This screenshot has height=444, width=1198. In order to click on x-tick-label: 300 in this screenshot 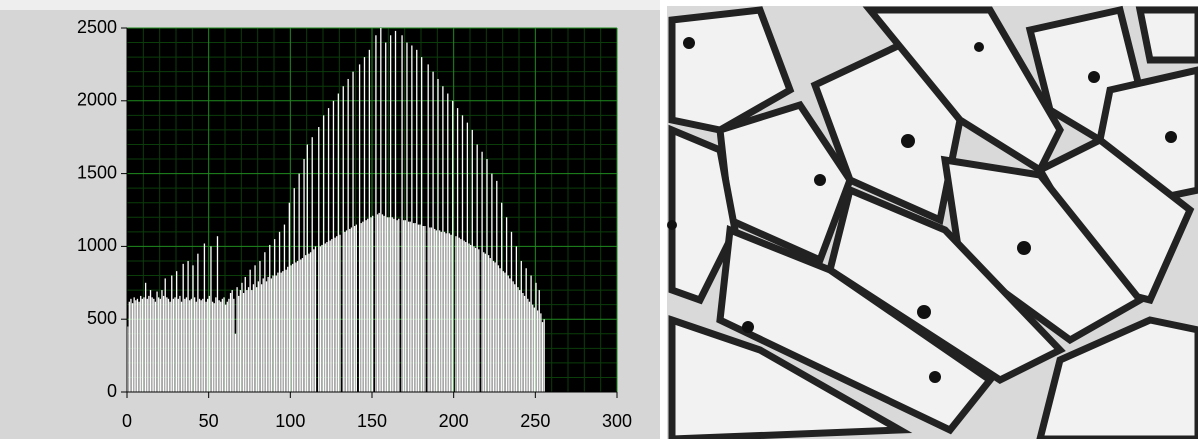, I will do `click(617, 421)`.